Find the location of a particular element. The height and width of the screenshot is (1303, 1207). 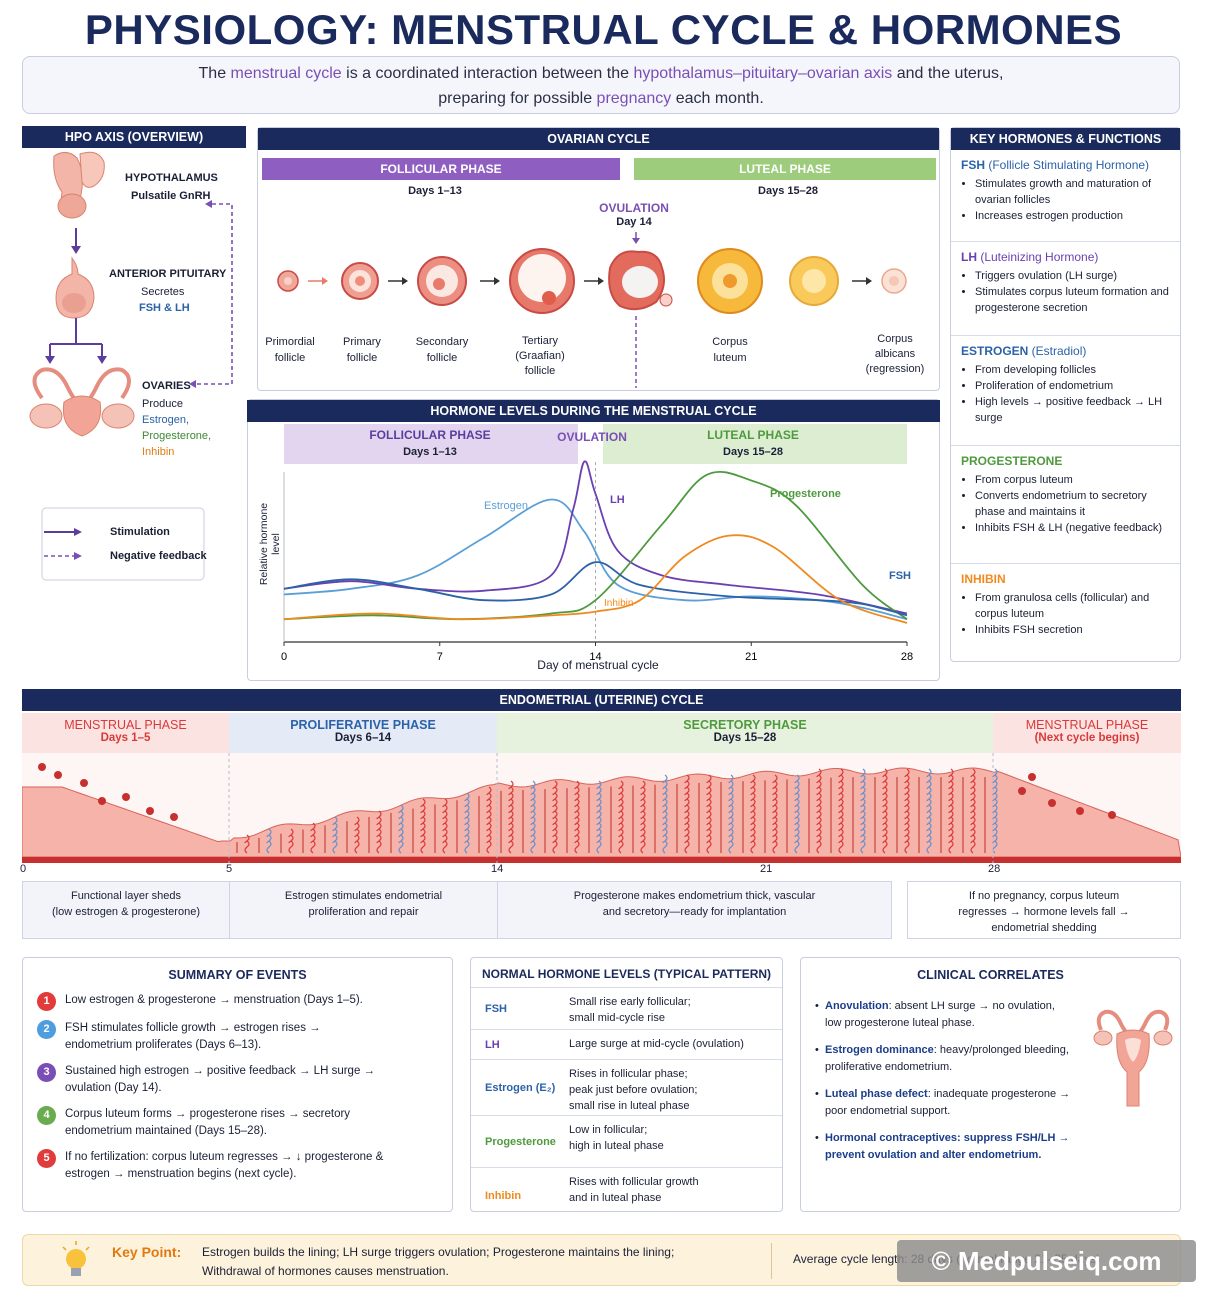

series-label-fsh: FSH is located at coordinates (900, 576).